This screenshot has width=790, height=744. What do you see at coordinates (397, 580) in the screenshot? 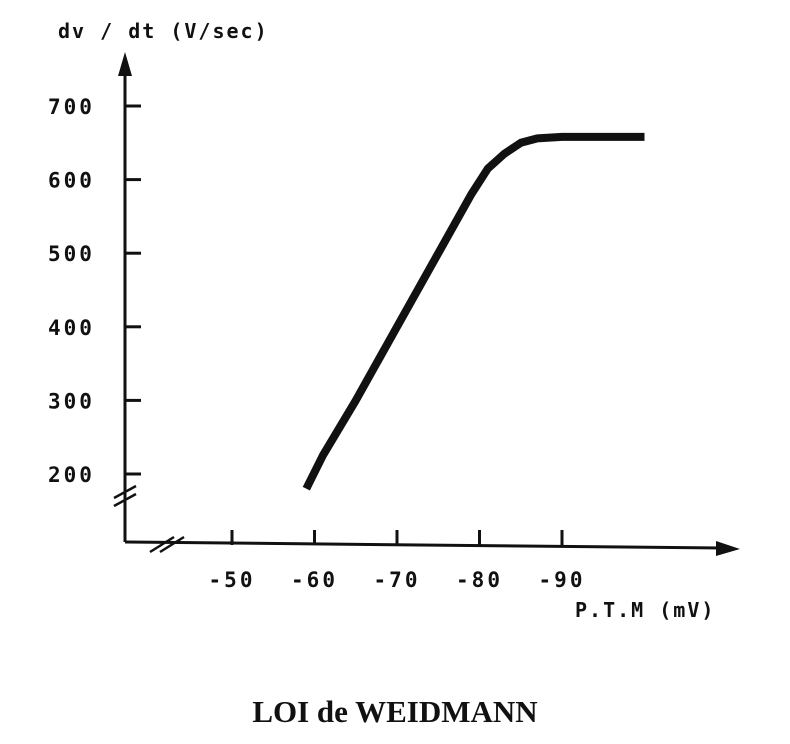
I see `x-tick-label: -70` at bounding box center [397, 580].